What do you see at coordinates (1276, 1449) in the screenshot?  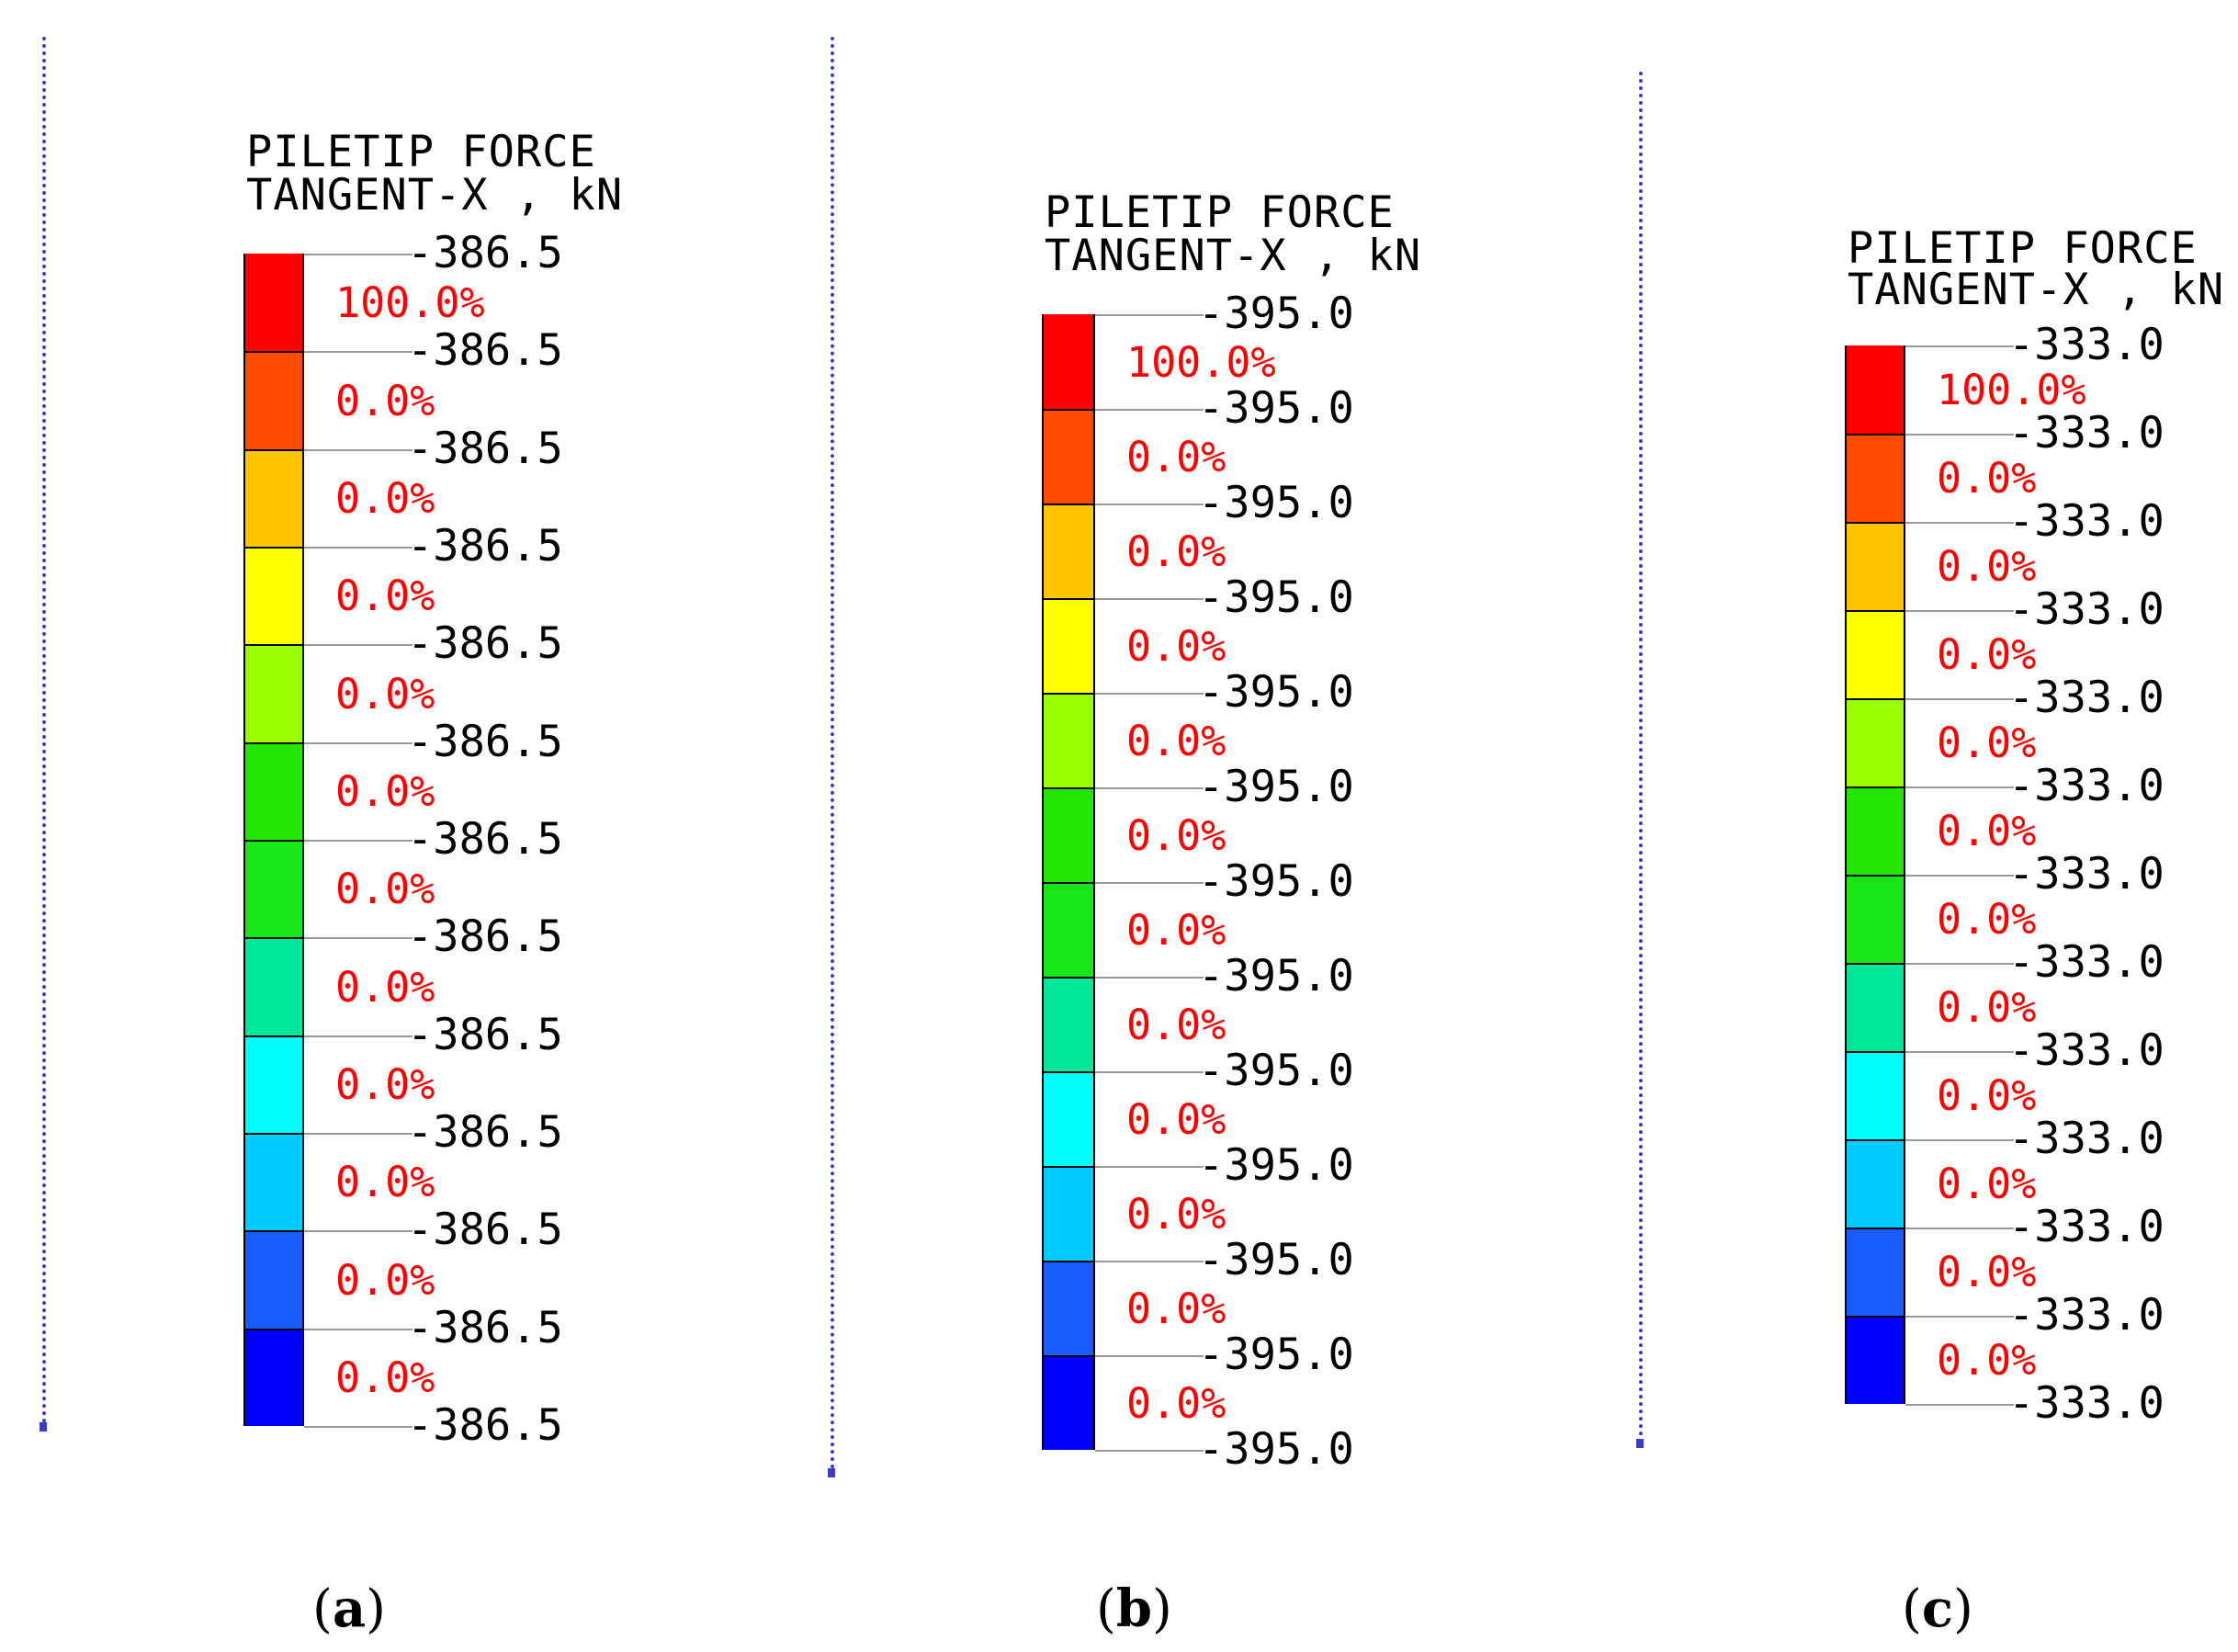 I see `tick-label-b-12: -395.0` at bounding box center [1276, 1449].